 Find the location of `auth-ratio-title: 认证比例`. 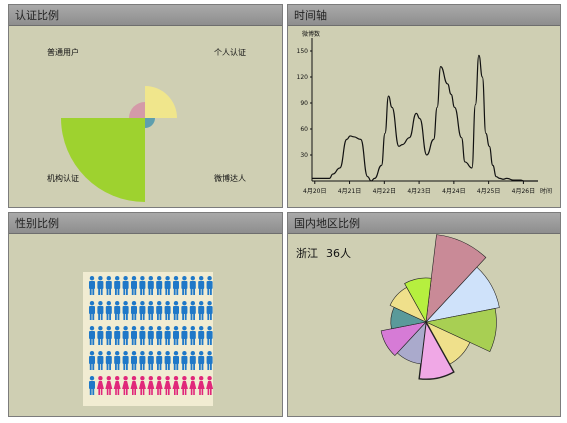

auth-ratio-title: 认证比例 is located at coordinates (145, 15).